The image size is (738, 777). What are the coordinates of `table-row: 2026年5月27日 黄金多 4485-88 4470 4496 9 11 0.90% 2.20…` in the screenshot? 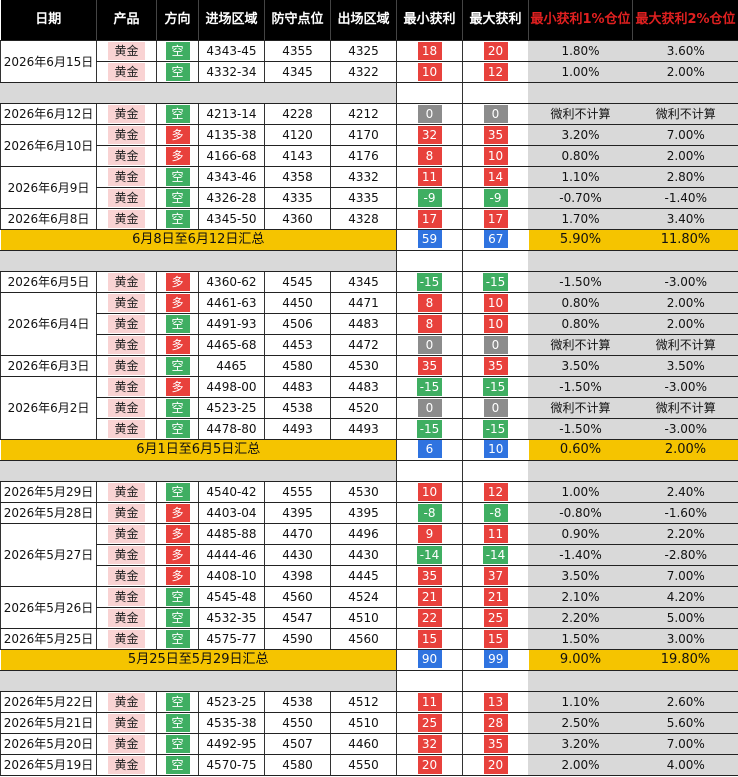 It's located at (369, 555).